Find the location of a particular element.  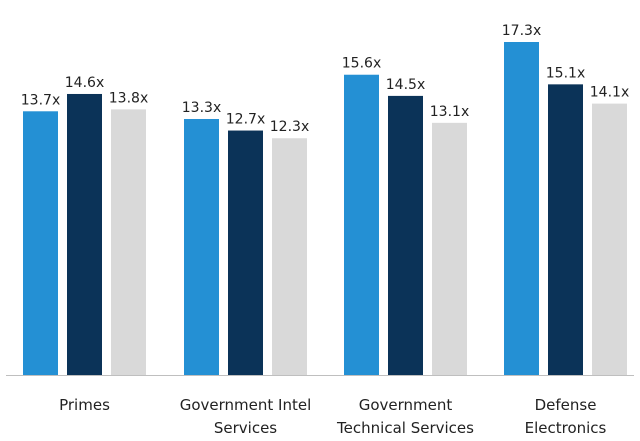

category-label-4: Defense Electronics is located at coordinates (566, 416).